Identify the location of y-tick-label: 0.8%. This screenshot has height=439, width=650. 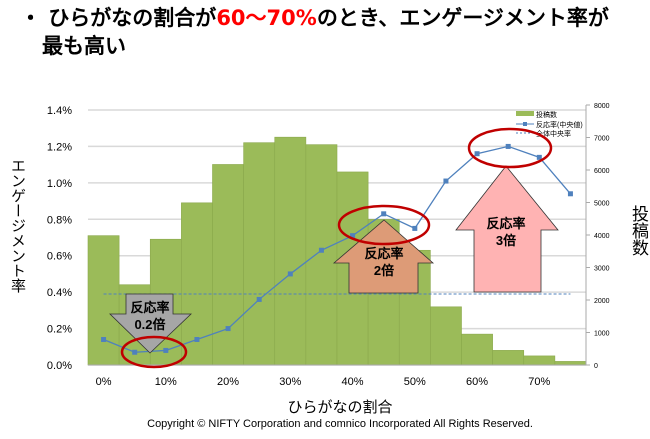
(59, 220).